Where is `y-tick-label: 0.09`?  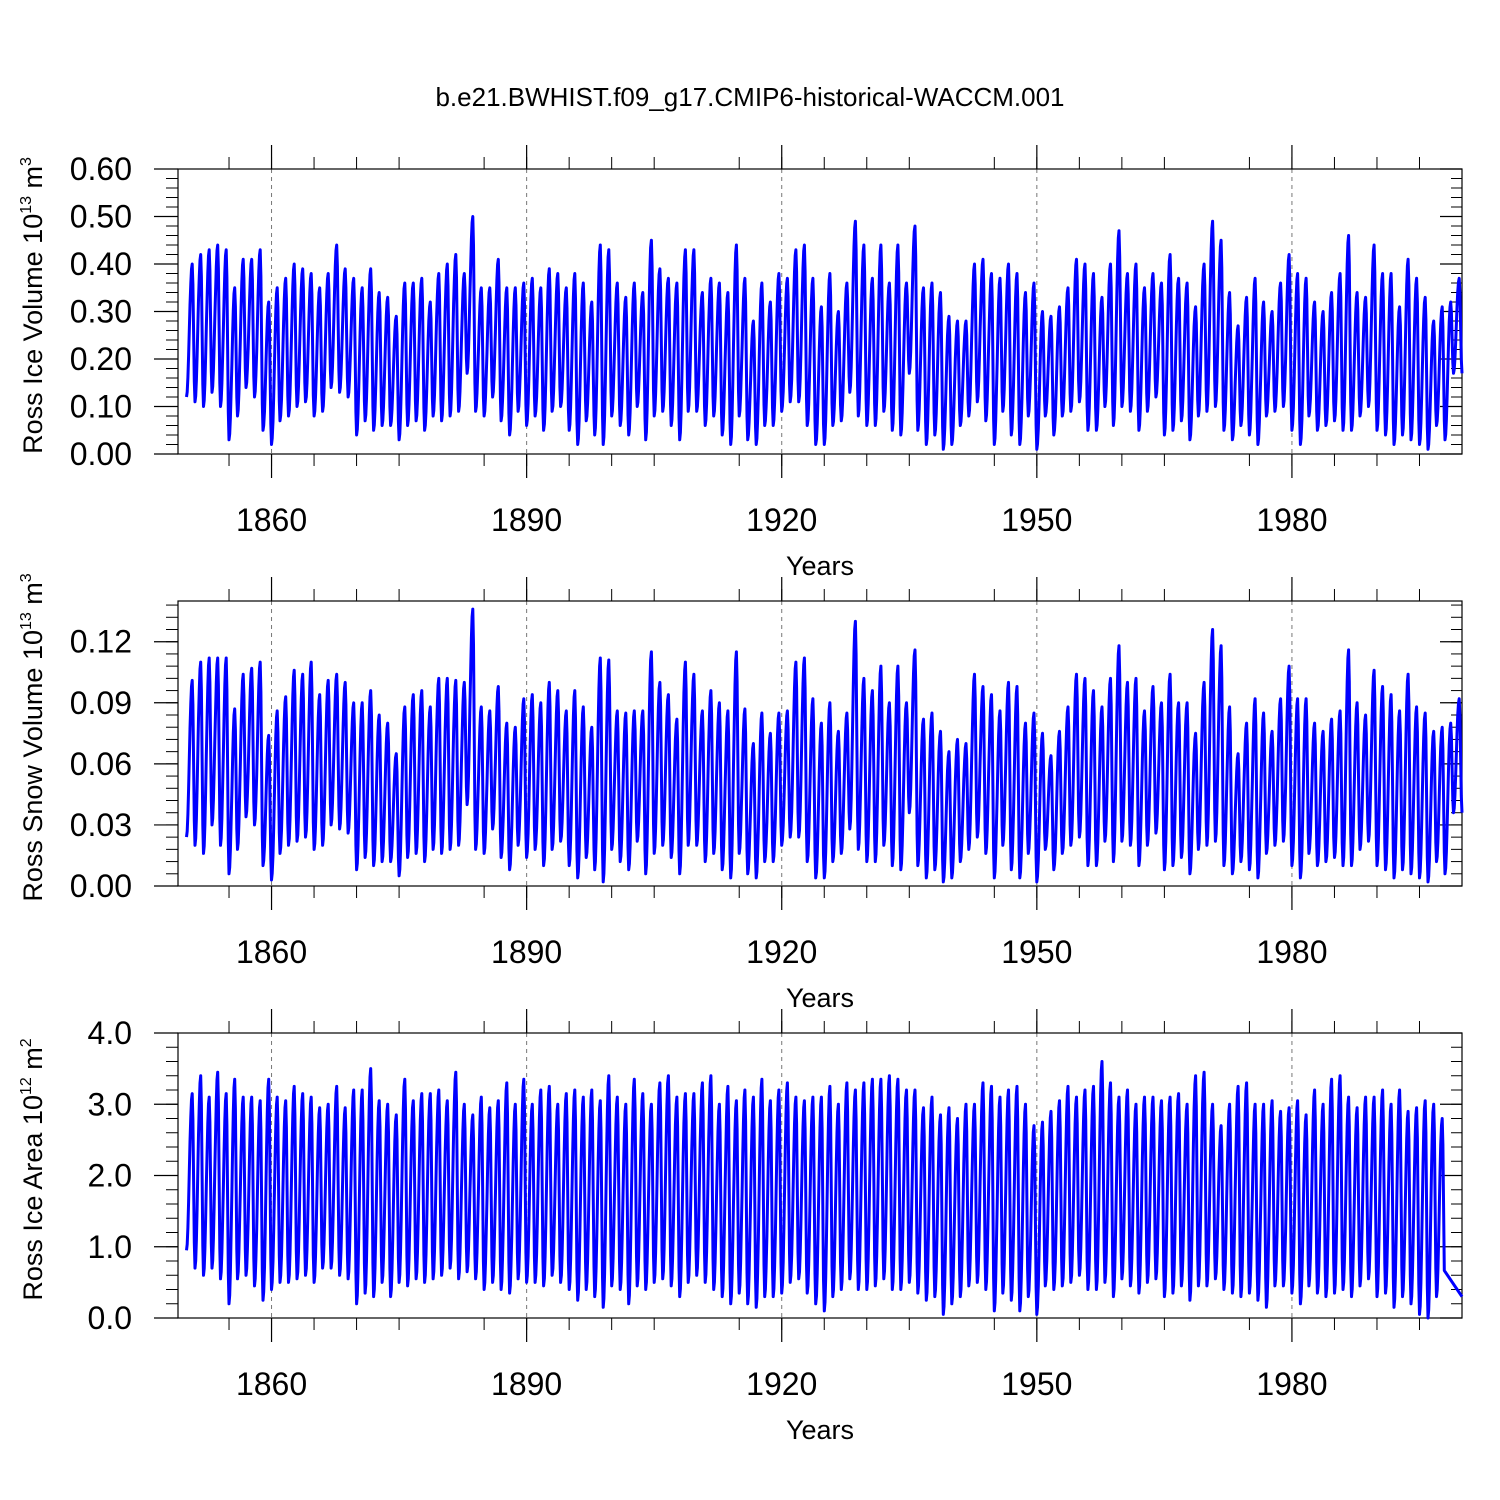 y-tick-label: 0.09 is located at coordinates (101, 703).